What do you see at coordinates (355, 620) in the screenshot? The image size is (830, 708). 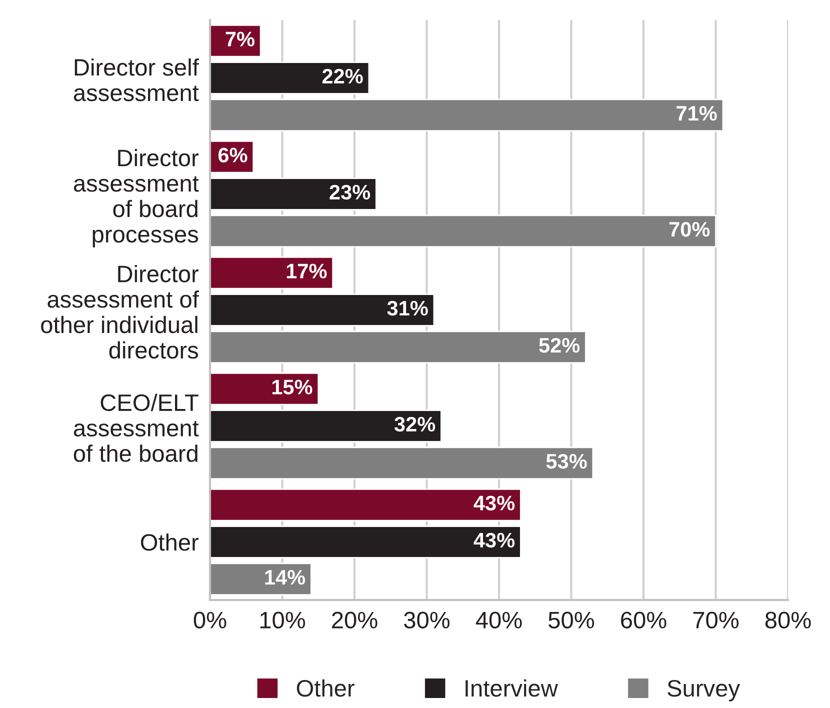 I see `x-tick-label: 20%` at bounding box center [355, 620].